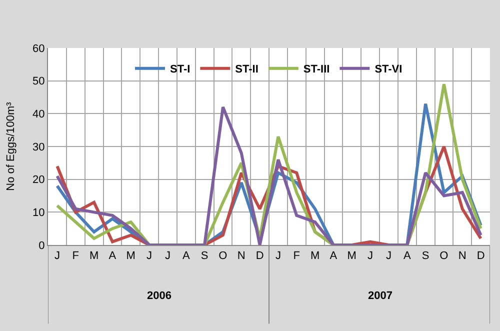 This screenshot has height=331, width=500. What do you see at coordinates (38, 147) in the screenshot?
I see `y-tick-label: 30` at bounding box center [38, 147].